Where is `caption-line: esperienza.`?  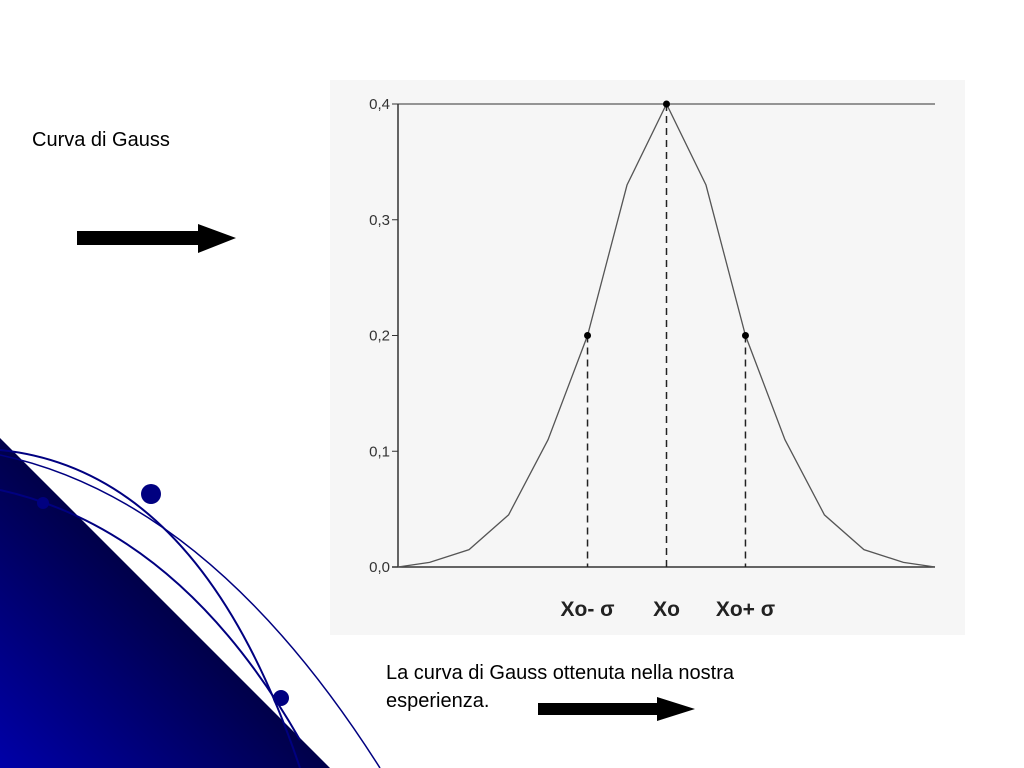
caption-line: esperienza. is located at coordinates (438, 701).